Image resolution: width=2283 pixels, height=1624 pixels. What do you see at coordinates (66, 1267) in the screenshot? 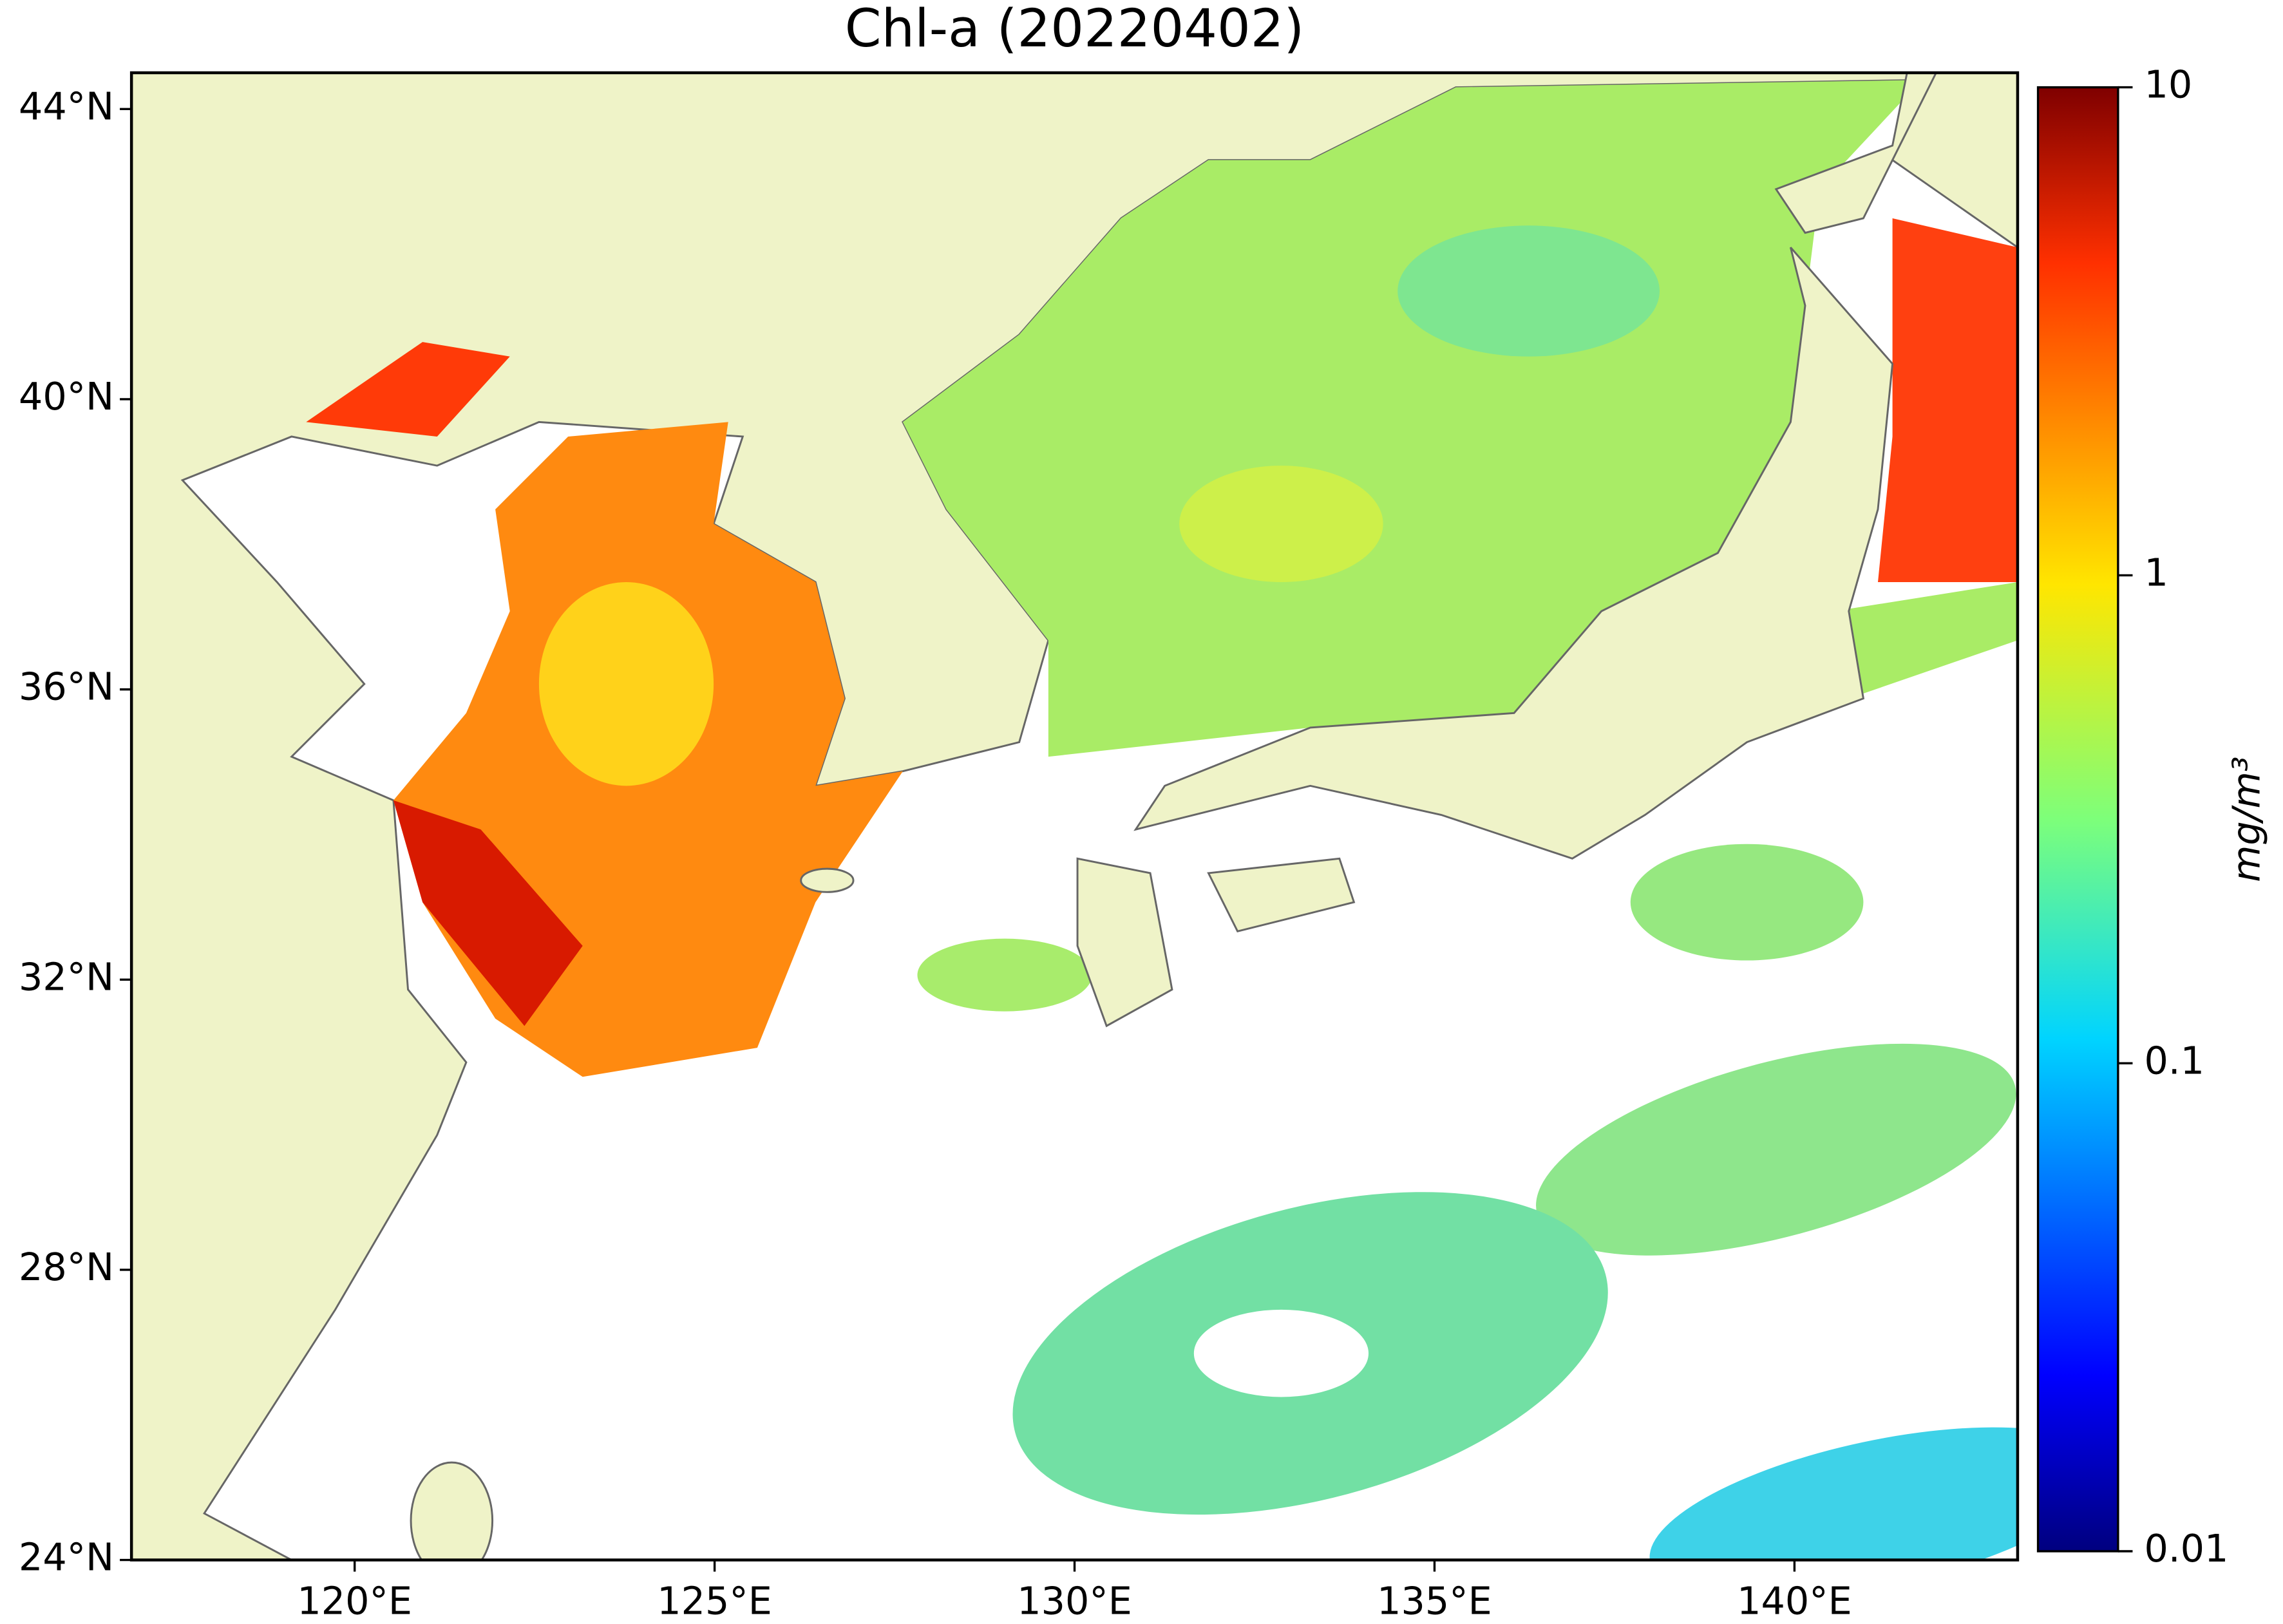
I see `y-tick-label: 28°N` at bounding box center [66, 1267].